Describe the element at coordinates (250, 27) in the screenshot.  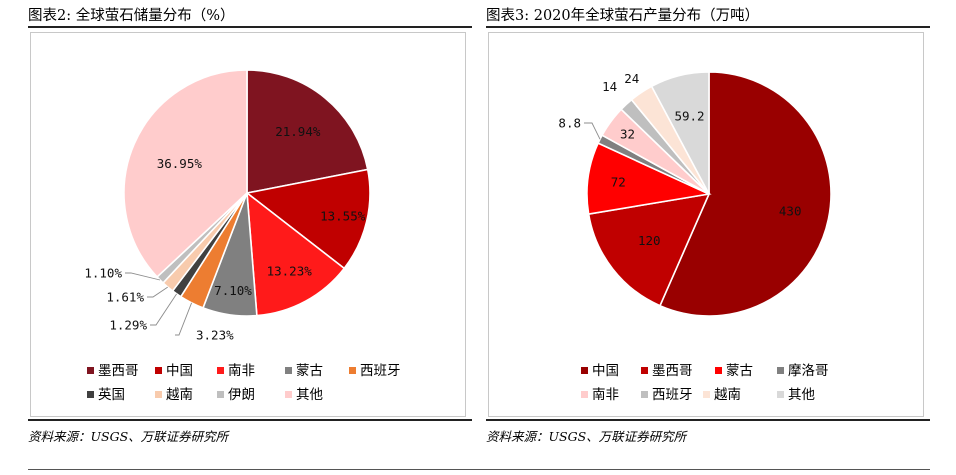
I see `left-title-rule` at that location.